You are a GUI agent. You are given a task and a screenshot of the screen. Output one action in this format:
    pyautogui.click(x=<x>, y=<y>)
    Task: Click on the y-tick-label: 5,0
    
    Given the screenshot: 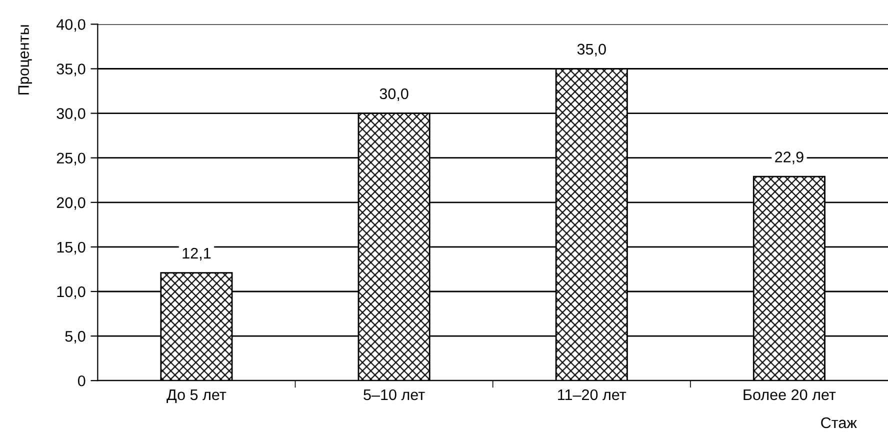 What is the action you would take?
    pyautogui.click(x=75, y=337)
    